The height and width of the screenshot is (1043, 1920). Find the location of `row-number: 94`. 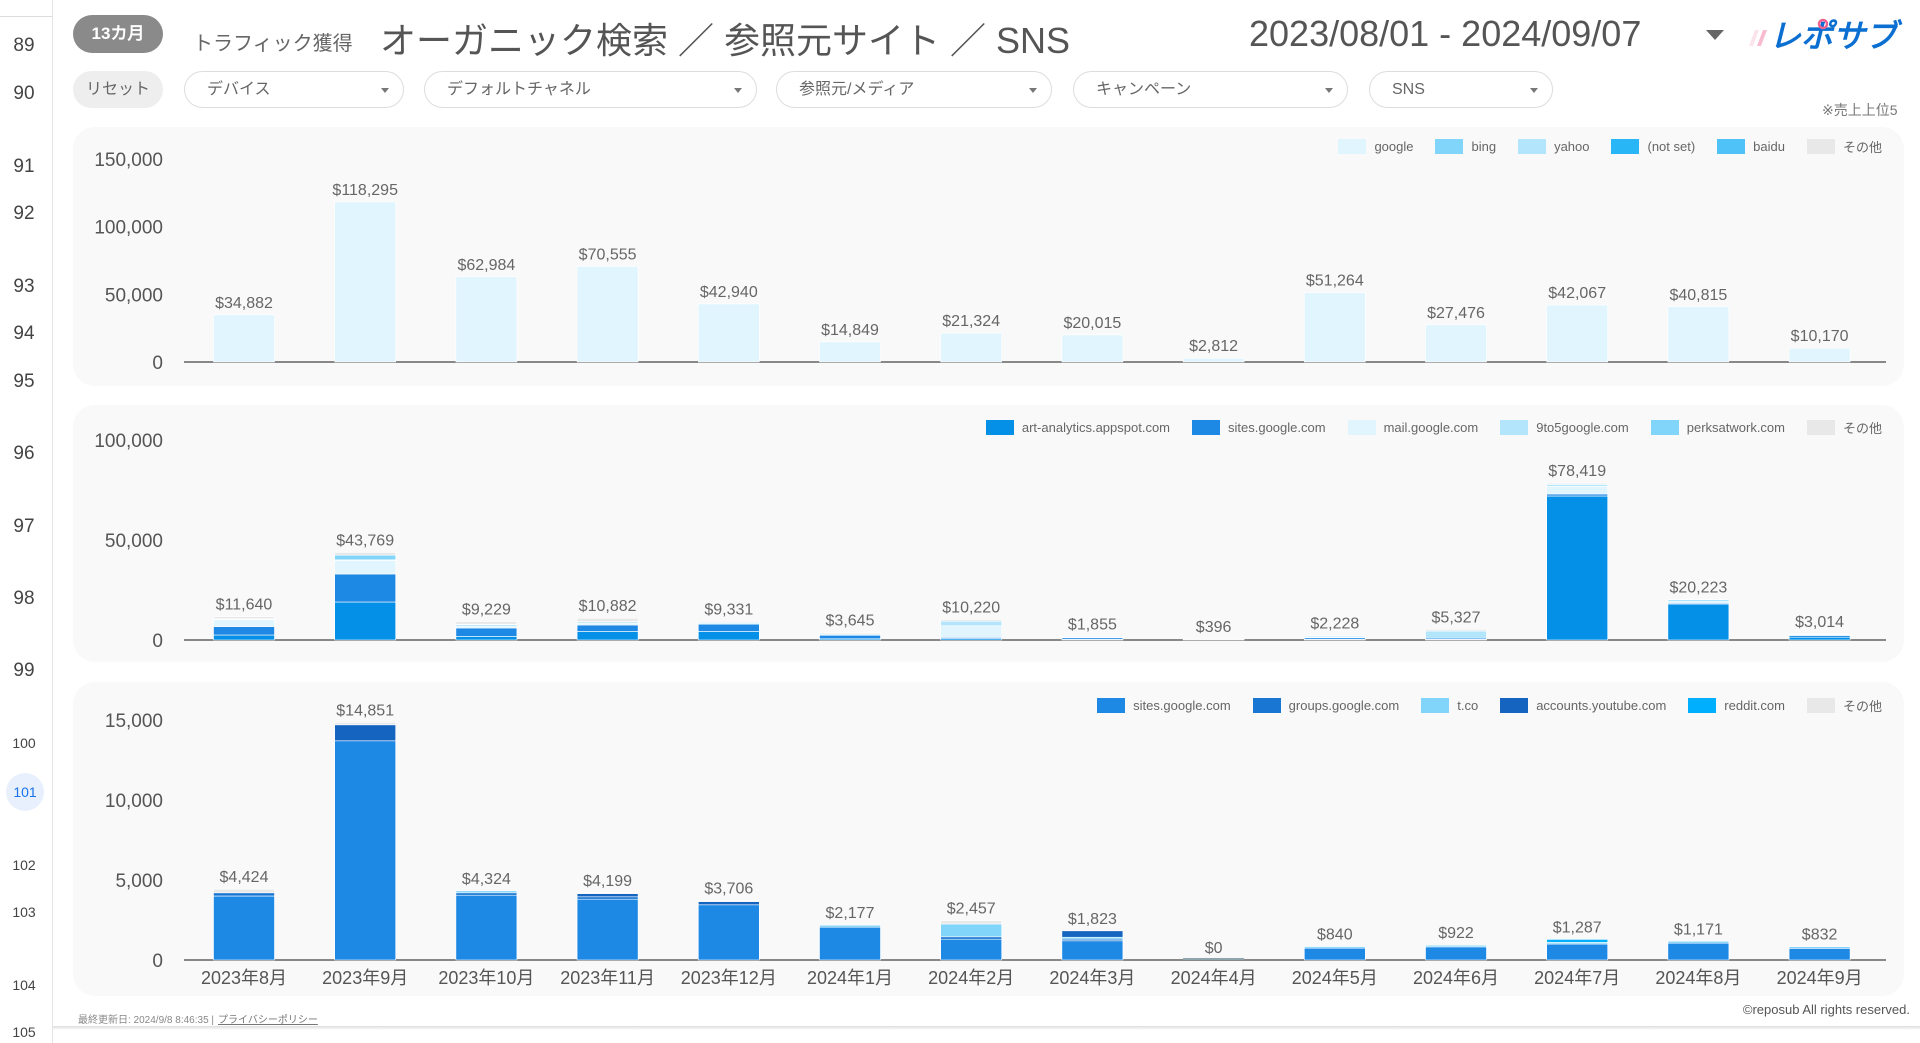

row-number: 94 is located at coordinates (24, 333).